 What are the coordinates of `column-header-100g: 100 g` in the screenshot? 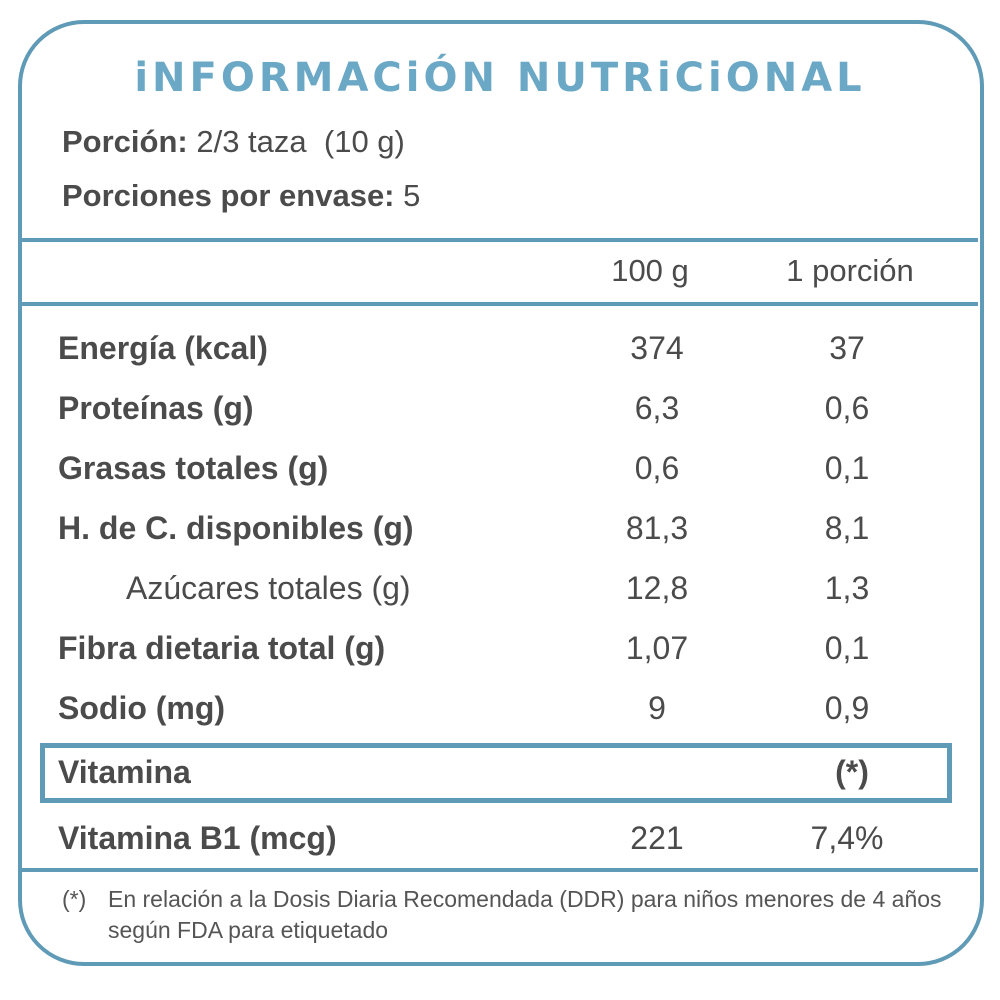 It's located at (650, 270).